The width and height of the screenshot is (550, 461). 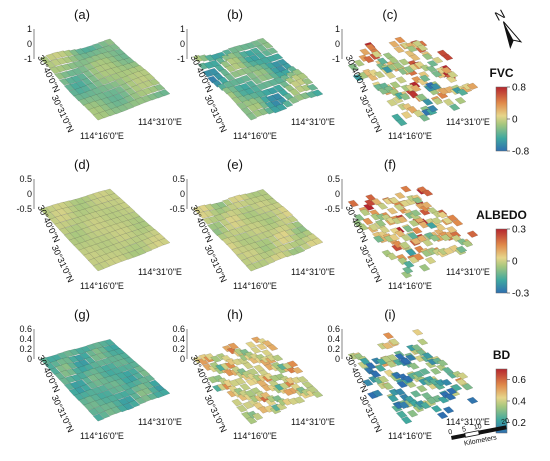 I want to click on z-tick-label: -1, so click(x=28, y=59).